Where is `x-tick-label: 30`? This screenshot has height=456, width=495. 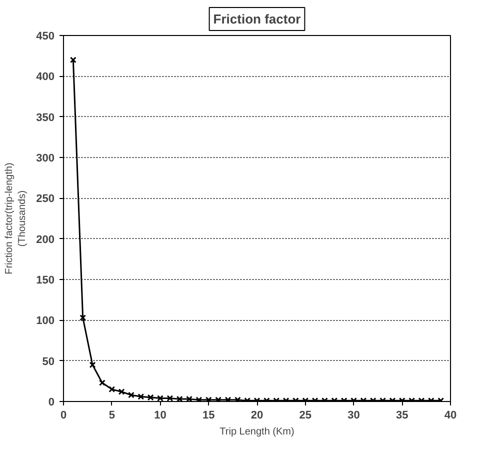 x-tick-label: 30 is located at coordinates (354, 416).